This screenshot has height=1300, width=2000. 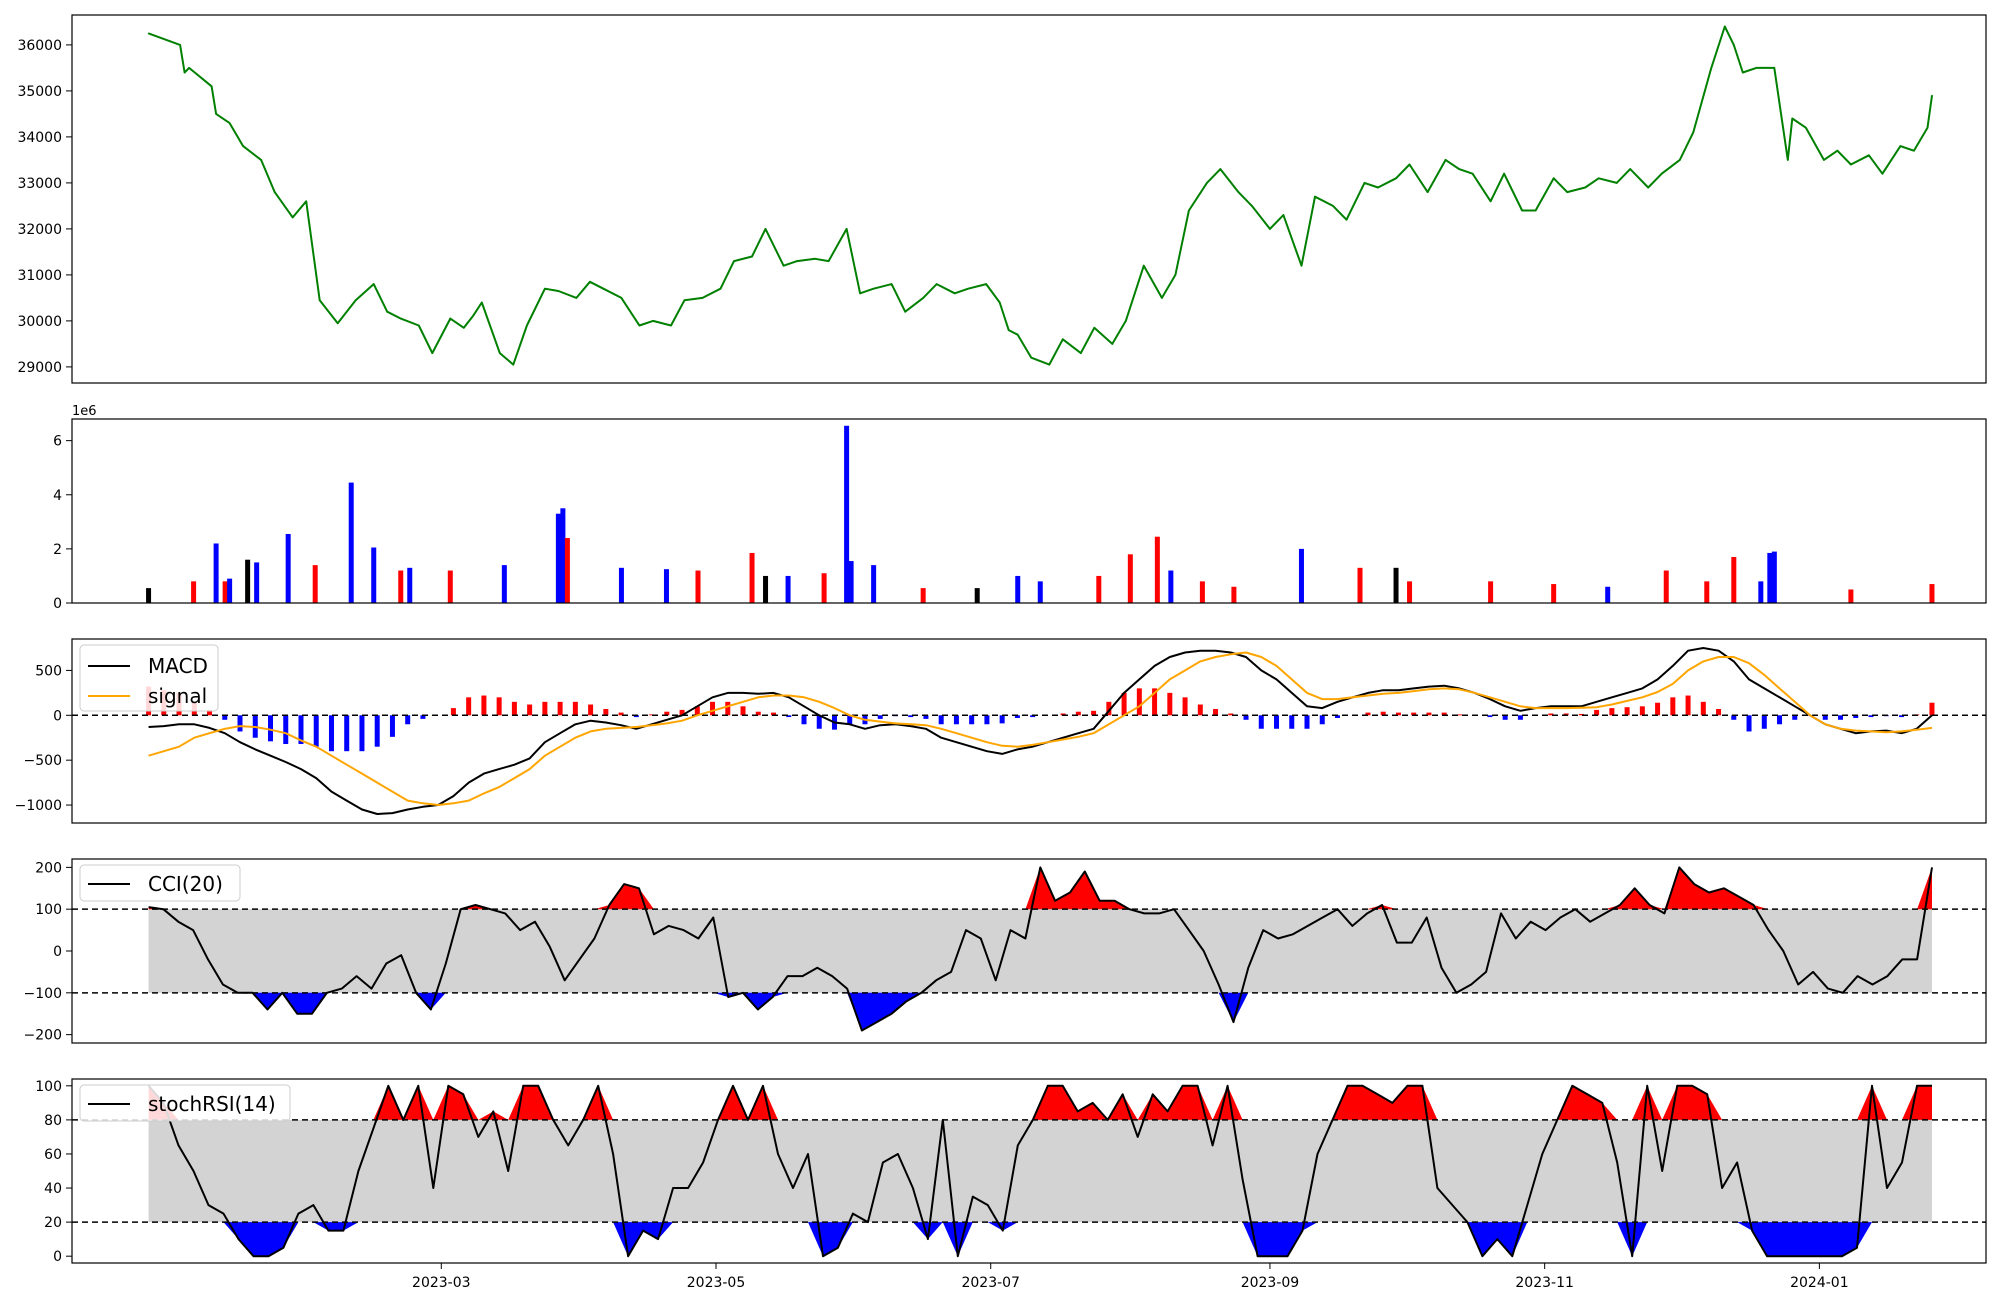 What do you see at coordinates (43, 761) in the screenshot?
I see `macd-y-tick-label: −500` at bounding box center [43, 761].